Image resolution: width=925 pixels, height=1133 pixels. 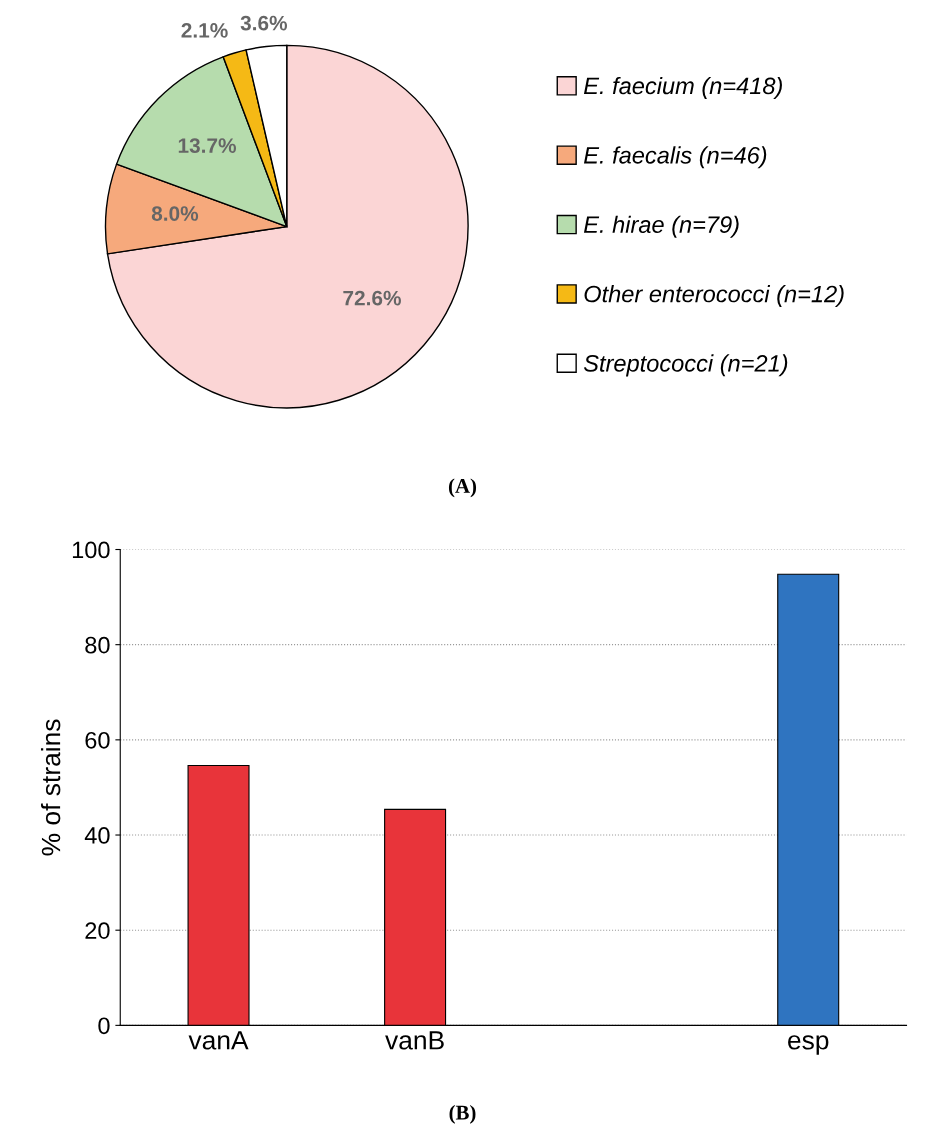 I want to click on y-tick-label: 60, so click(x=97, y=740).